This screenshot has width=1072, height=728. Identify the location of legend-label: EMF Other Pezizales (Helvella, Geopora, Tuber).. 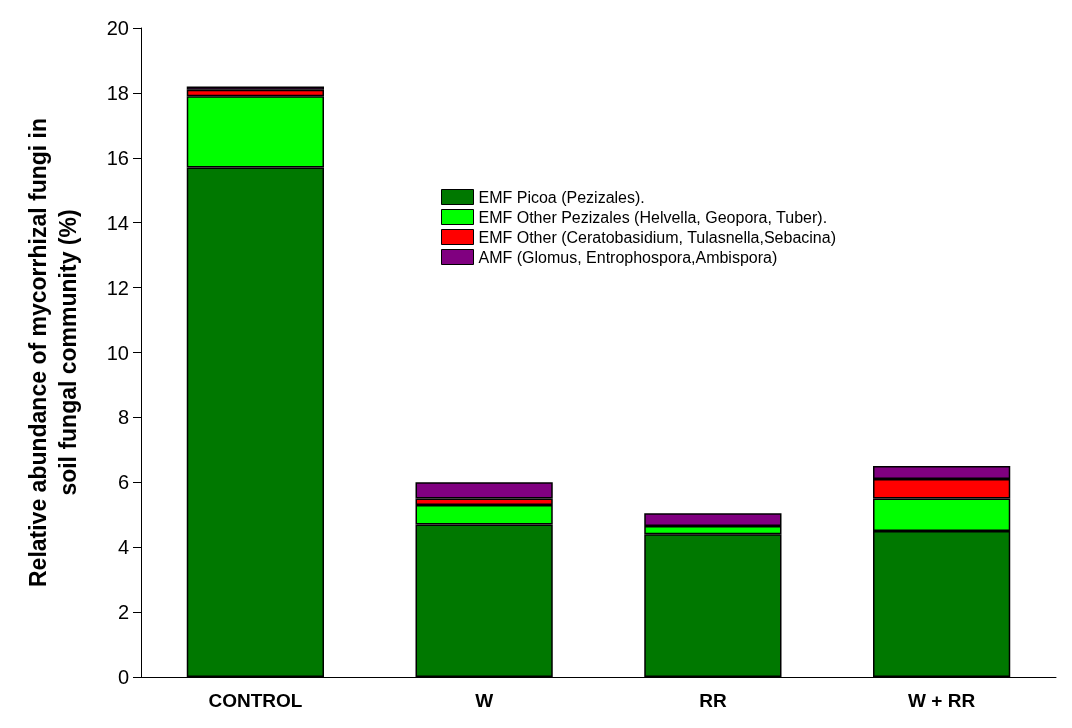
(653, 217).